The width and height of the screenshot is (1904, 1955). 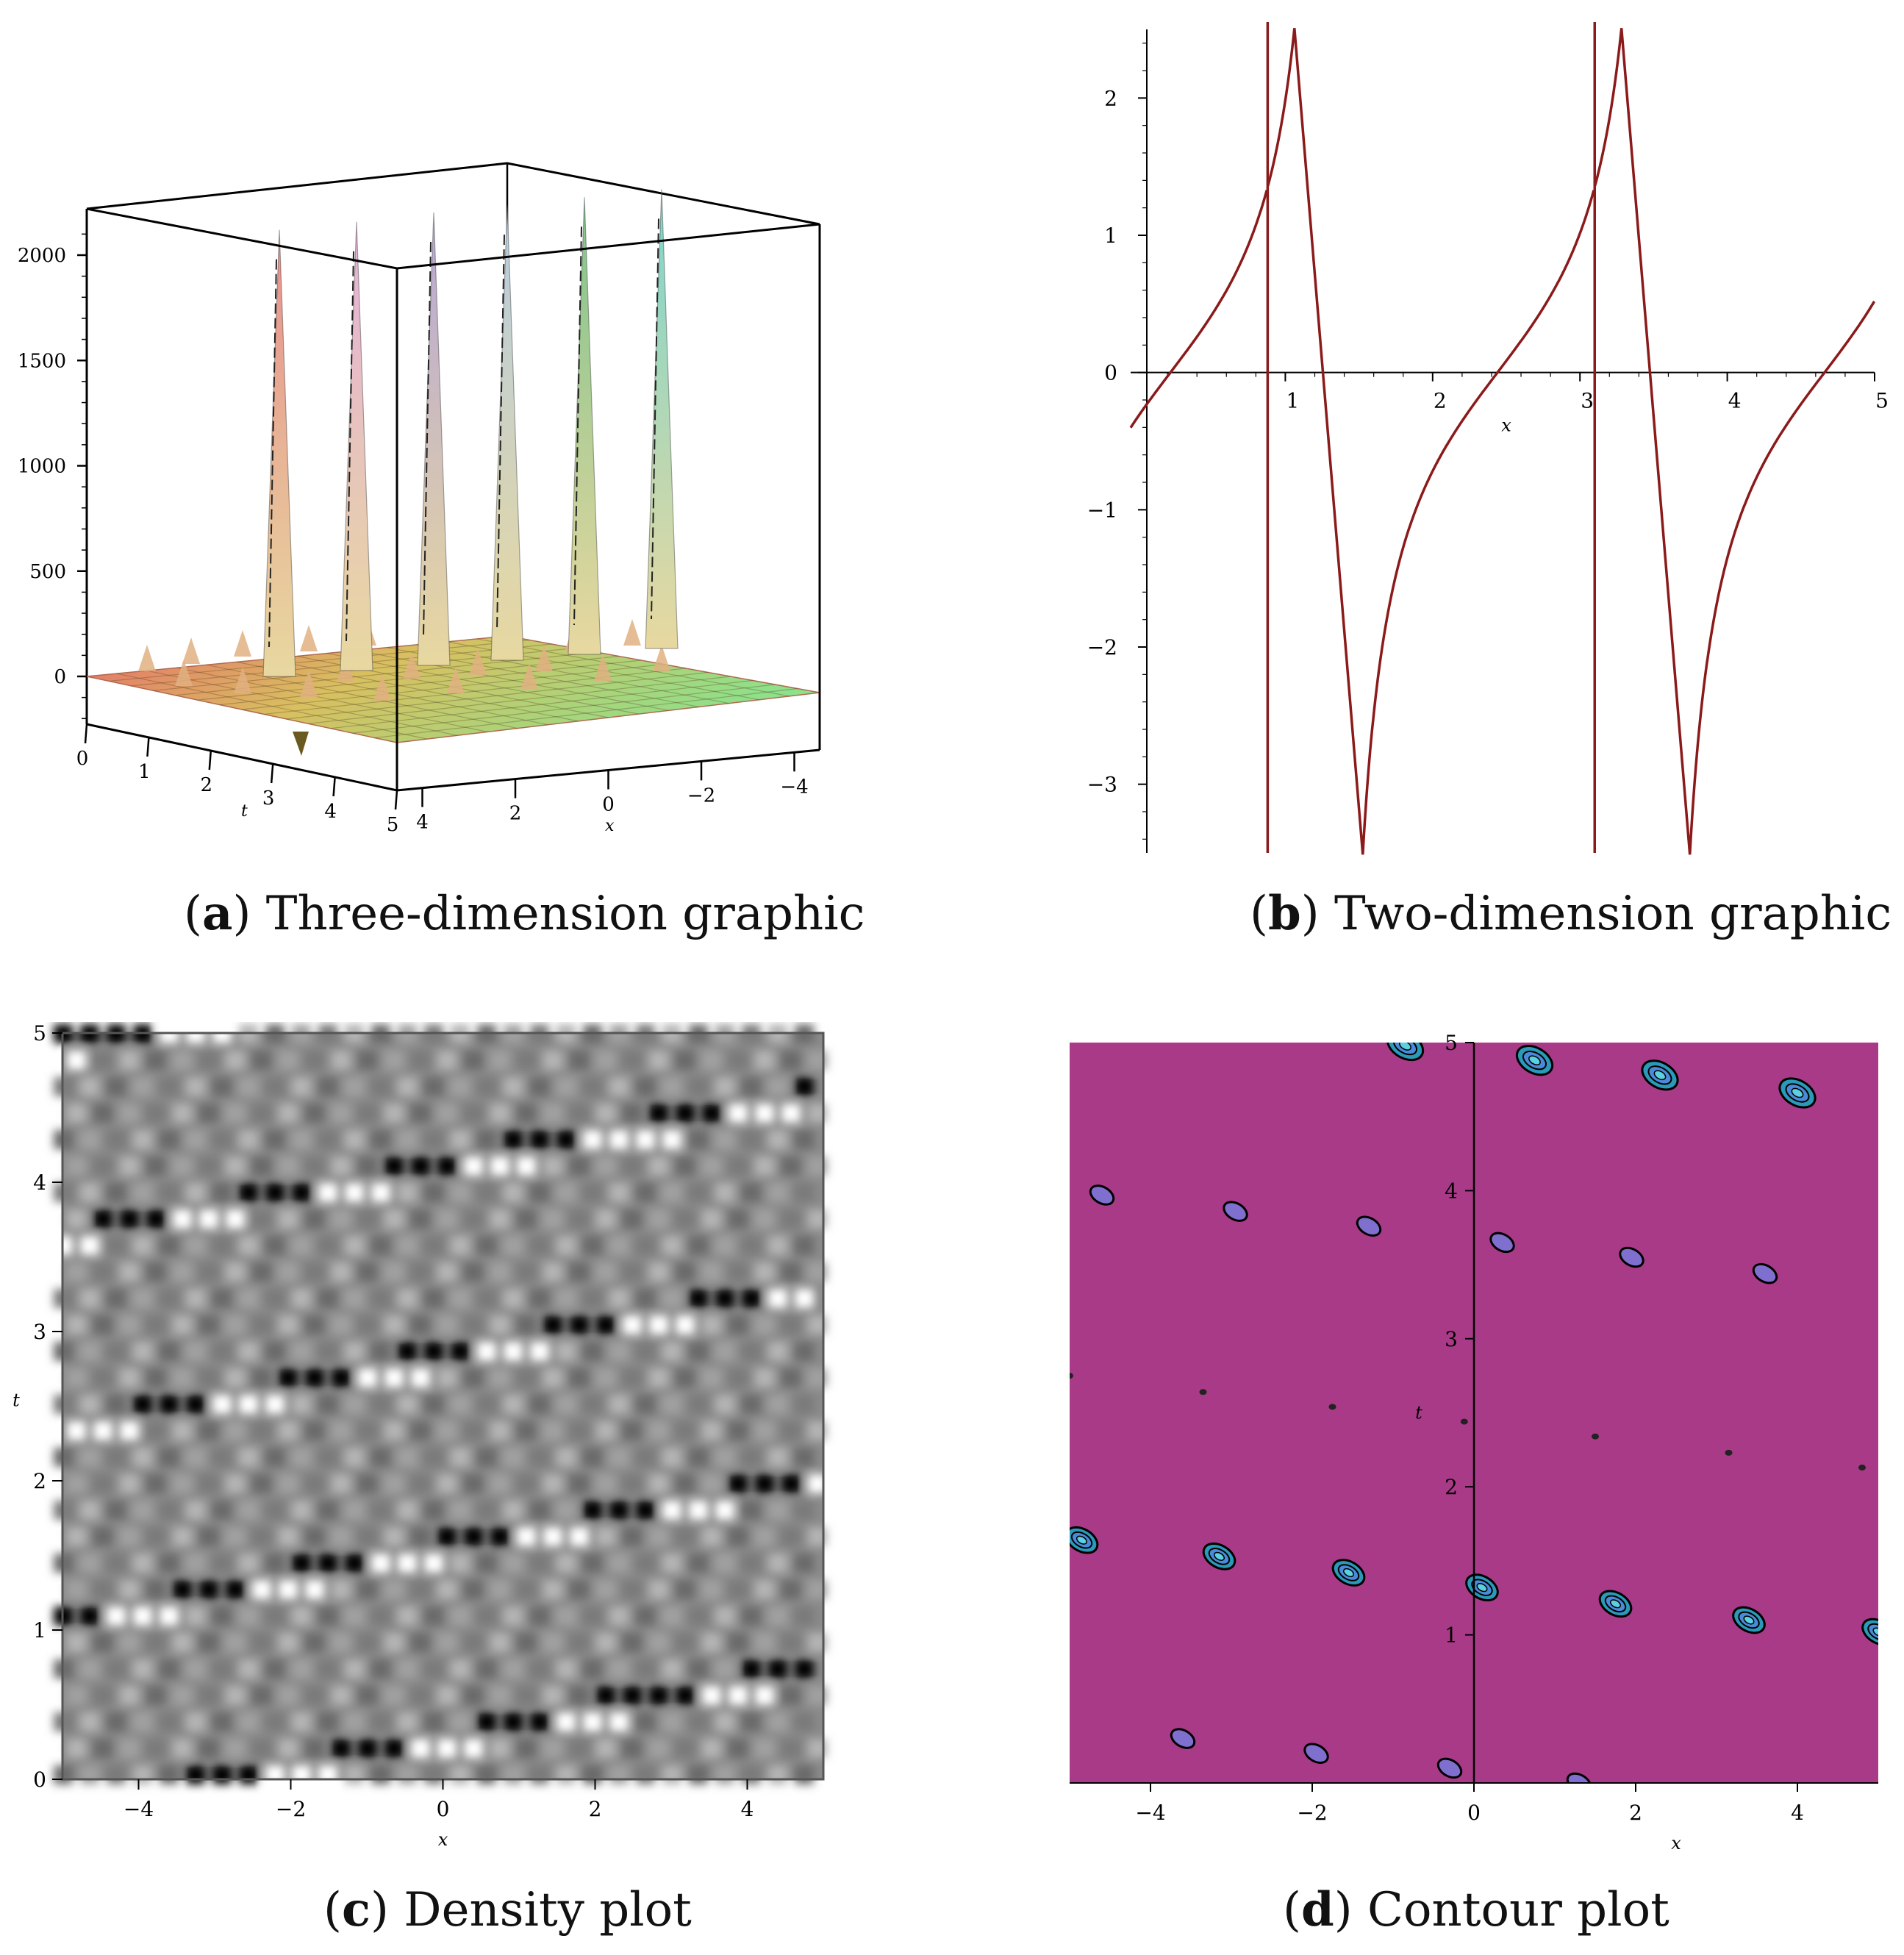 I want to click on y-tick-label: 5, so click(x=1451, y=1043).